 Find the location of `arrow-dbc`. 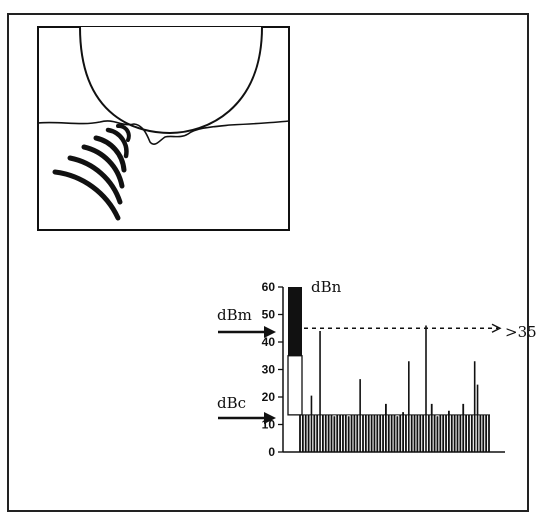

arrow-dbc is located at coordinates (247, 418).